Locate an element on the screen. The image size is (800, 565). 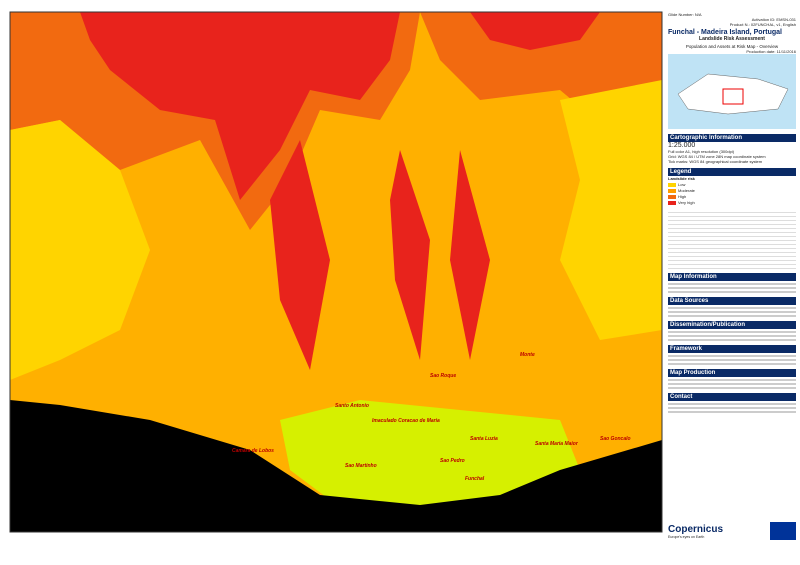
section-heading: Data Sources is located at coordinates (732, 301).